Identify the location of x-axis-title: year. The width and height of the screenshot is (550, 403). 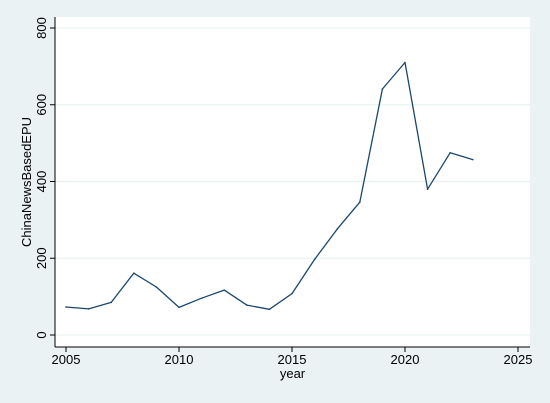
(293, 373).